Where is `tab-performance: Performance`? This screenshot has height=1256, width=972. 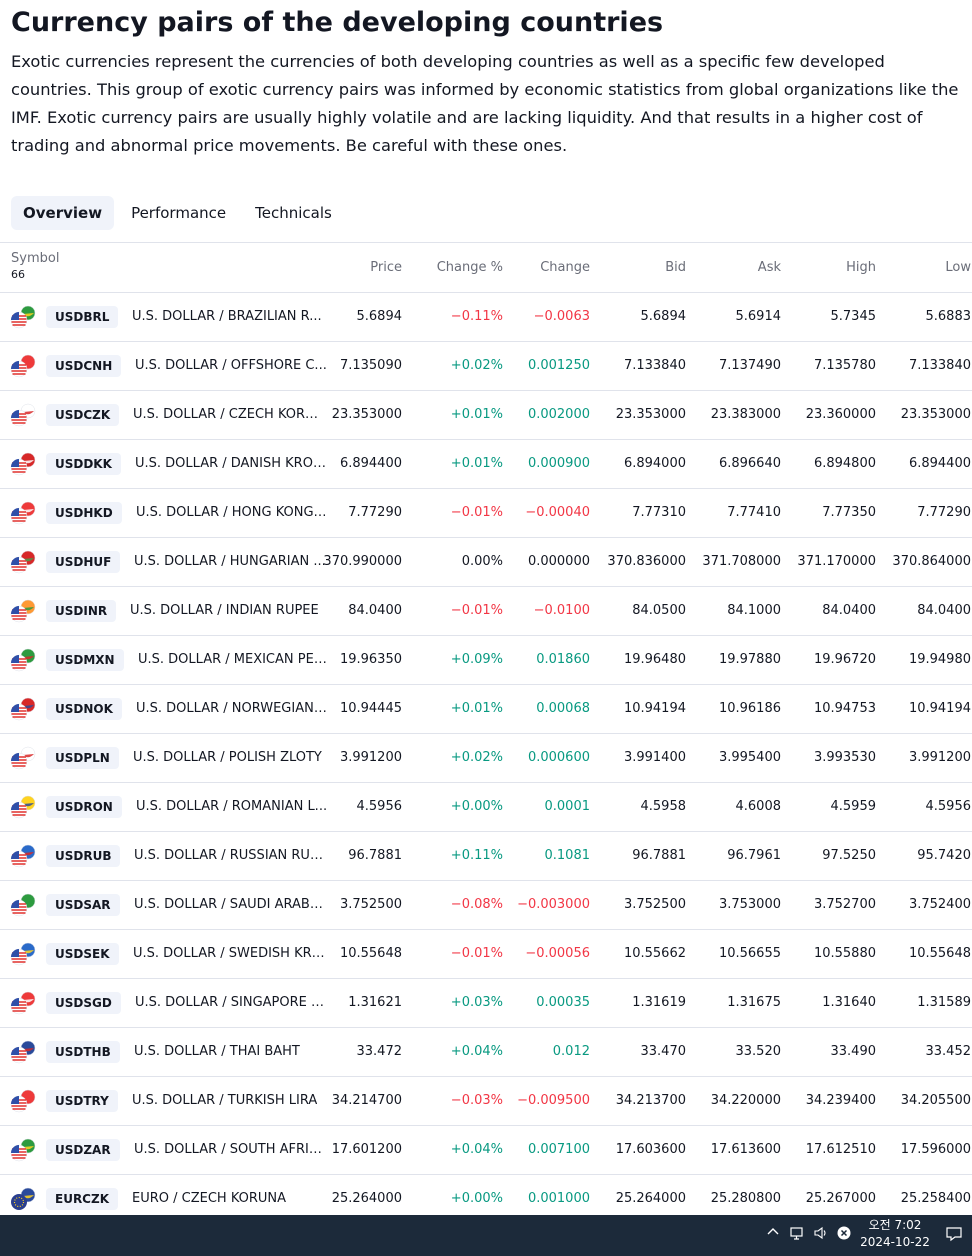
tab-performance: Performance is located at coordinates (179, 213).